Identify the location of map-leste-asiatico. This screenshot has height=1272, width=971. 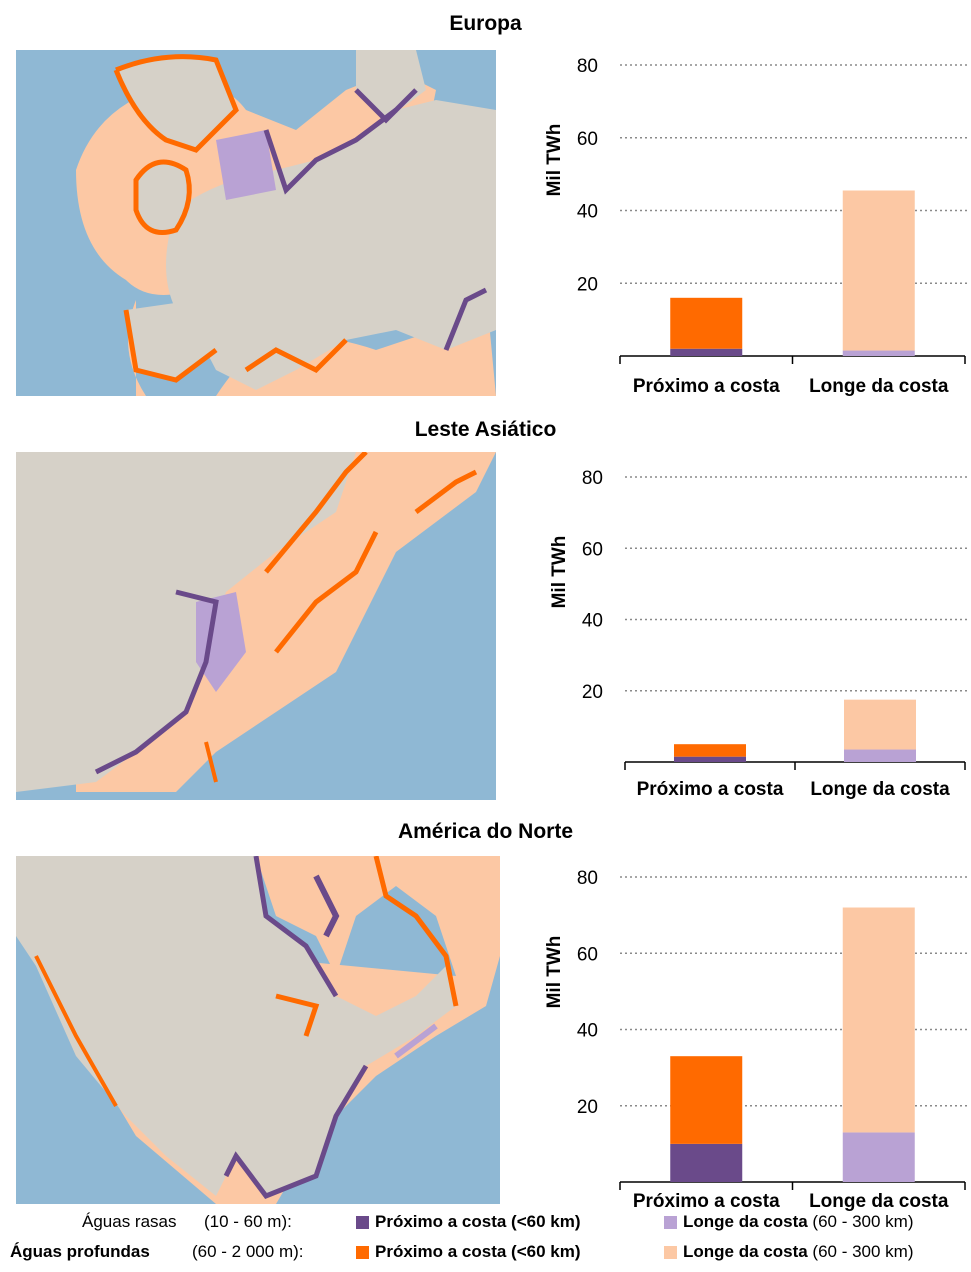
(256, 626).